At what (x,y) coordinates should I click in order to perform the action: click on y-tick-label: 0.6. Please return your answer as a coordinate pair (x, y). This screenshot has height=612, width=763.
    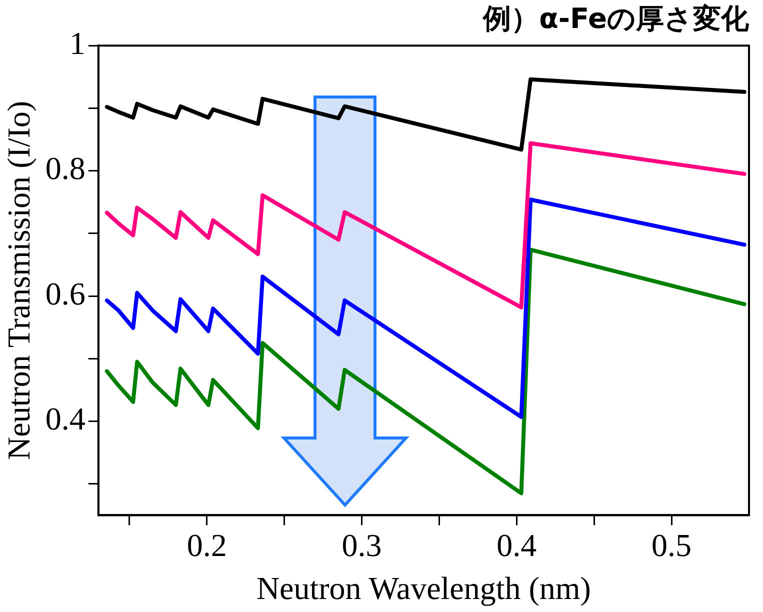
    Looking at the image, I should click on (65, 293).